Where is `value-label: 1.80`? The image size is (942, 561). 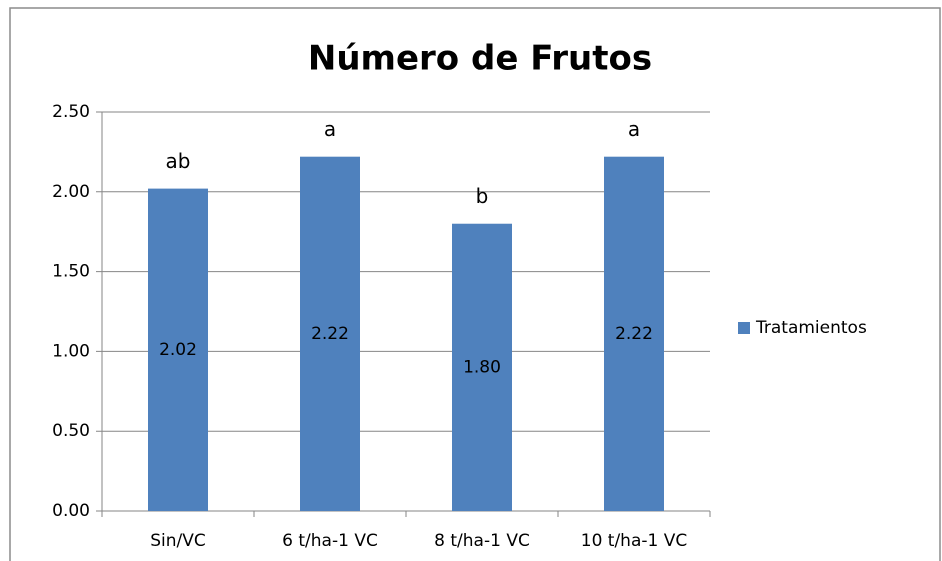
value-label: 1.80 is located at coordinates (482, 367).